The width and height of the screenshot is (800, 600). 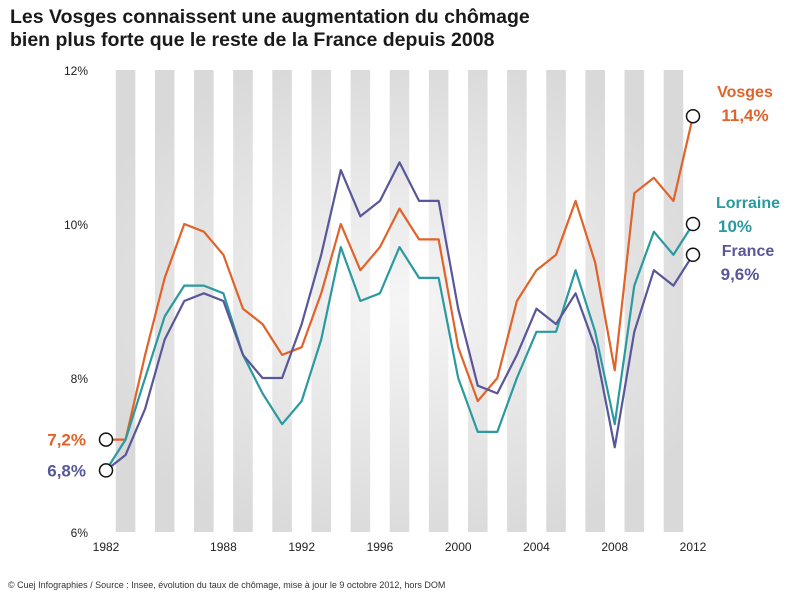 What do you see at coordinates (693, 255) in the screenshot?
I see `end-marker-france` at bounding box center [693, 255].